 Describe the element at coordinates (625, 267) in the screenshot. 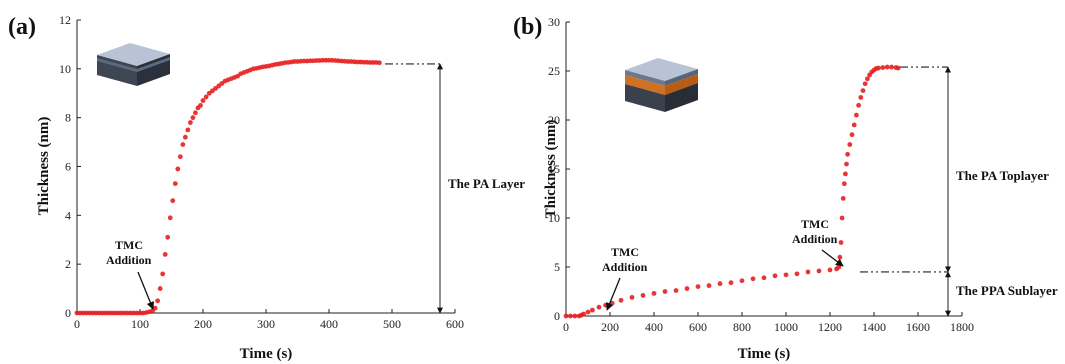

I see `tmc-addition-b1-line2: Addition` at that location.